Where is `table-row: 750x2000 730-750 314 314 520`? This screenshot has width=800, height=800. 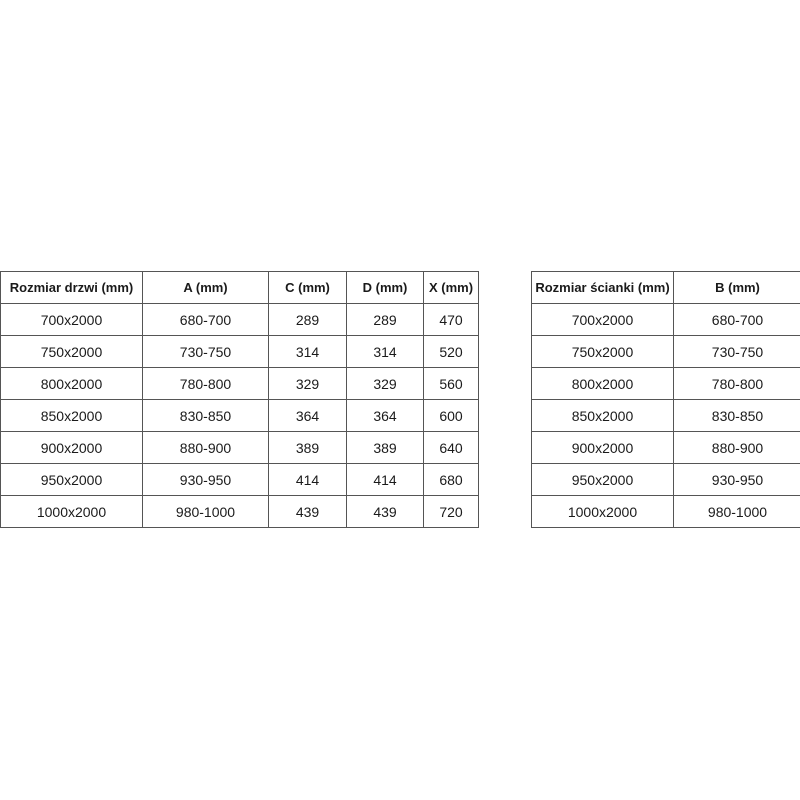 table-row: 750x2000 730-750 314 314 520 is located at coordinates (239, 351).